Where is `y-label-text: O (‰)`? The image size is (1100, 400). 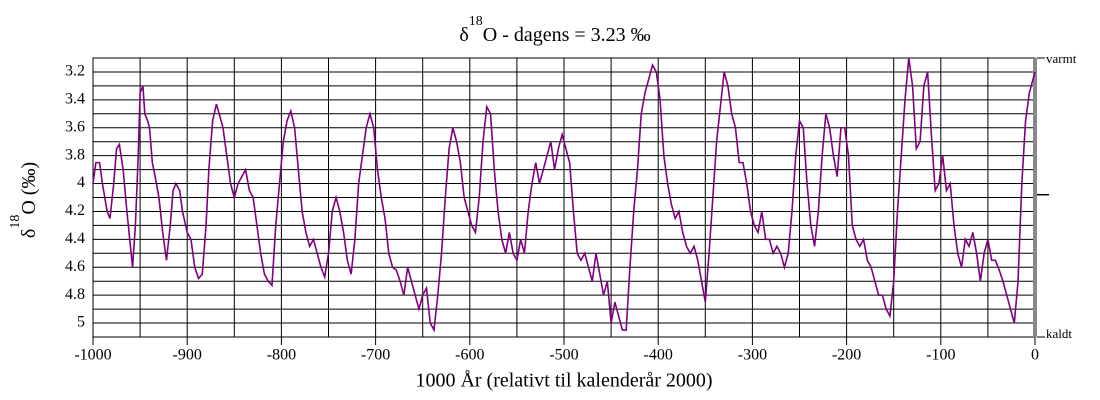 y-label-text: O (‰) is located at coordinates (29, 188).